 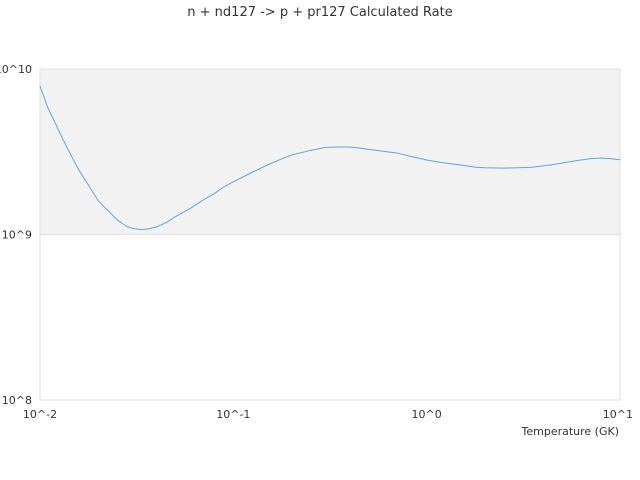 I want to click on x-tick-label: 10^-2, so click(x=40, y=414).